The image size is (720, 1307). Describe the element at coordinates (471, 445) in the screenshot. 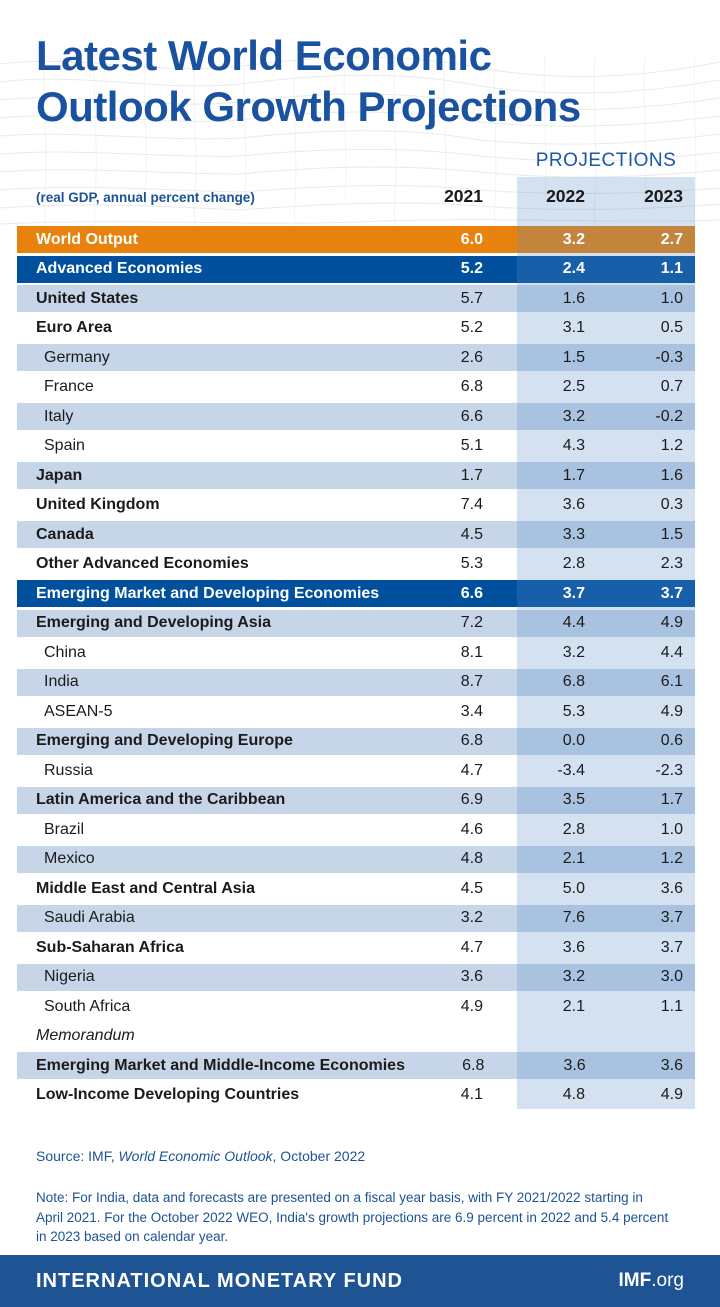

I see `value-2021: 5.1` at that location.